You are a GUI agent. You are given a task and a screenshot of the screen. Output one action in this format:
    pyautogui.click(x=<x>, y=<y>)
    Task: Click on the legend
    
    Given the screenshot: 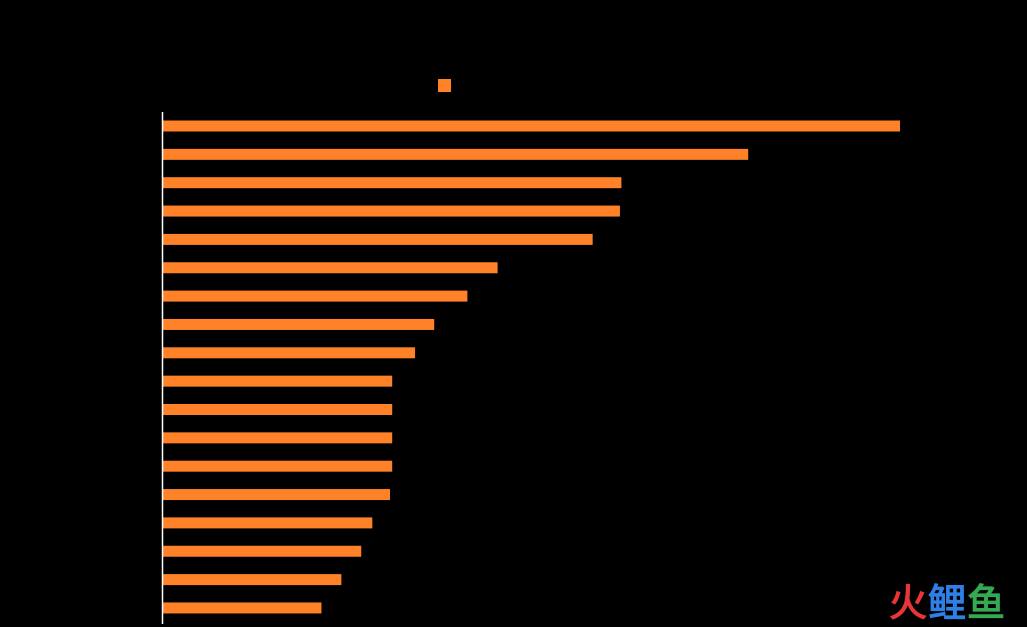 What is the action you would take?
    pyautogui.click(x=444, y=85)
    